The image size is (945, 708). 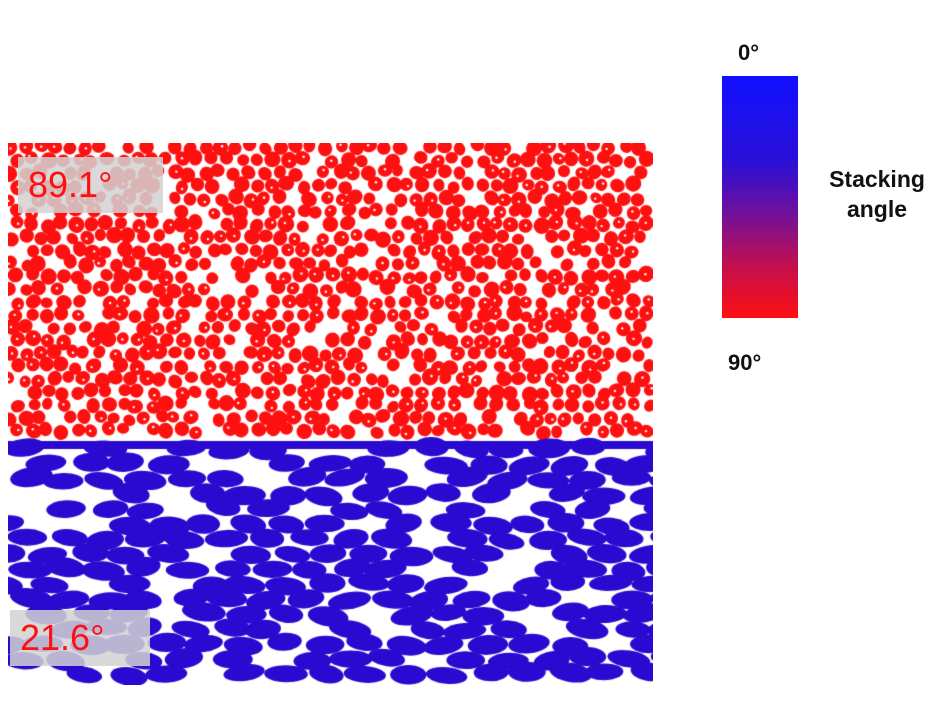 What do you see at coordinates (760, 197) in the screenshot?
I see `colorbar-gradient` at bounding box center [760, 197].